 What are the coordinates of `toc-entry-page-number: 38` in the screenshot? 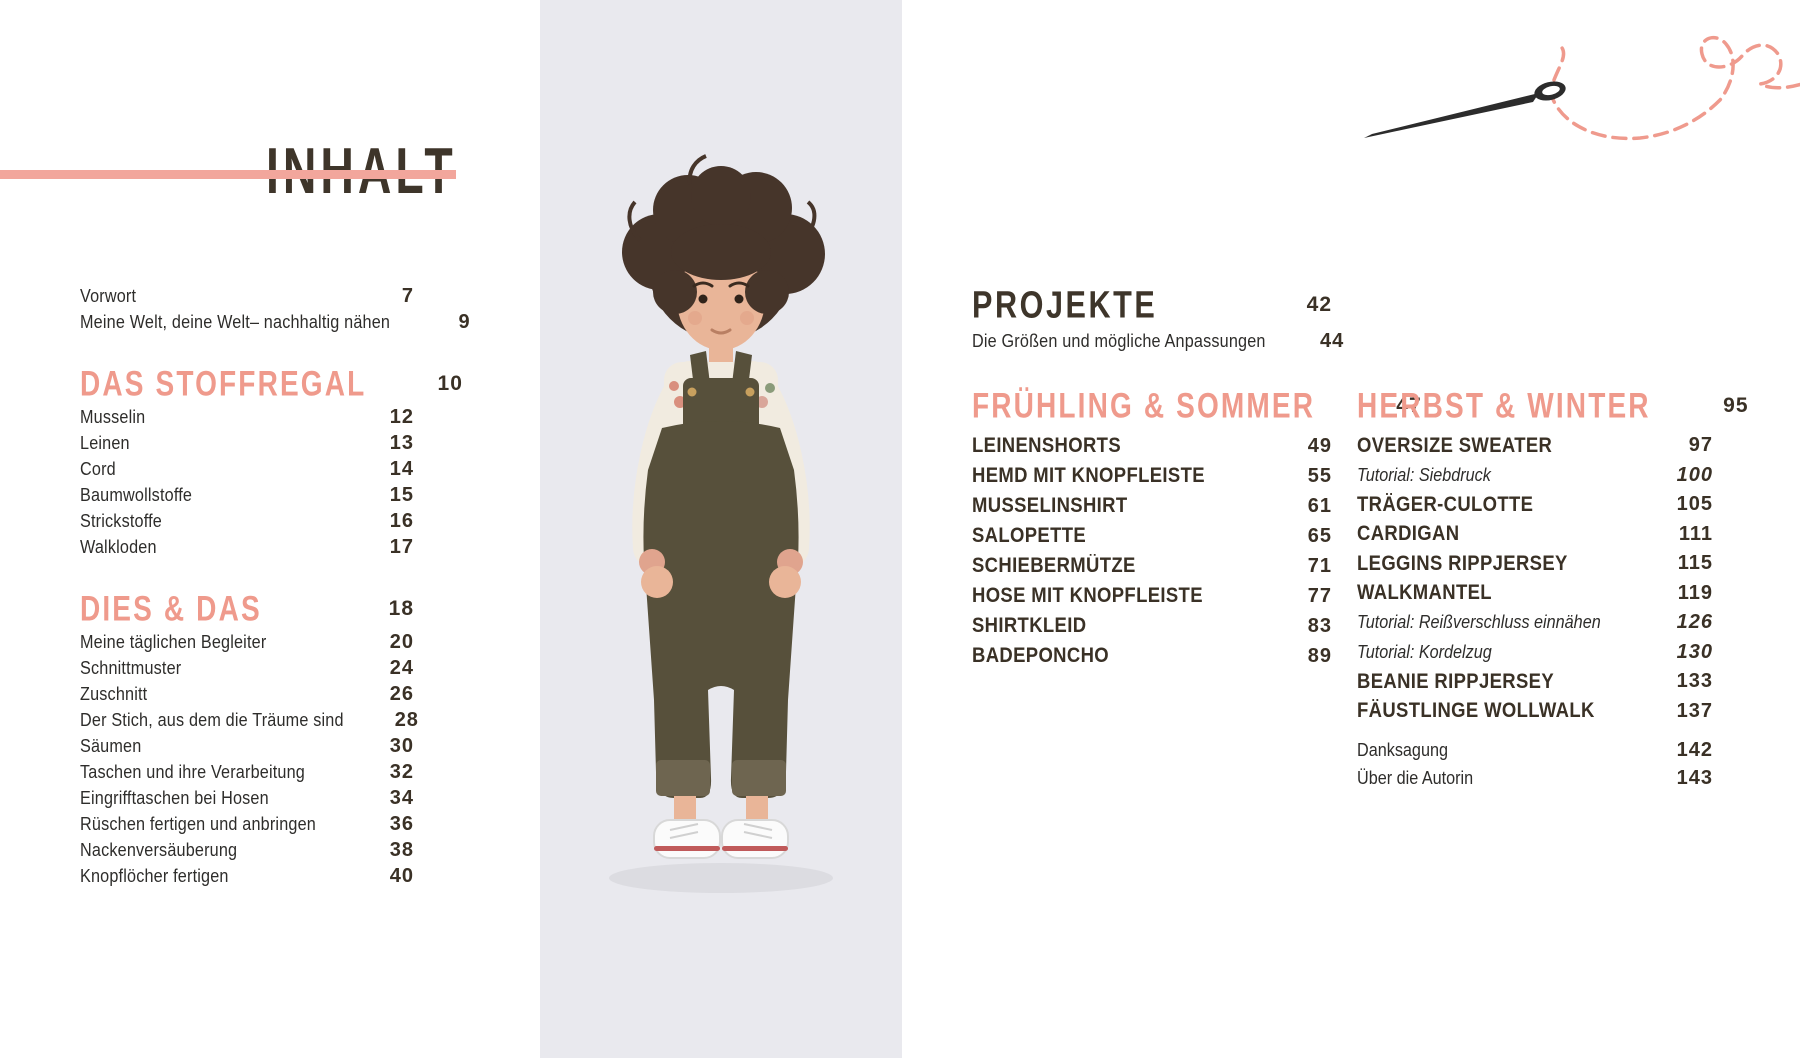 It's located at (401, 849).